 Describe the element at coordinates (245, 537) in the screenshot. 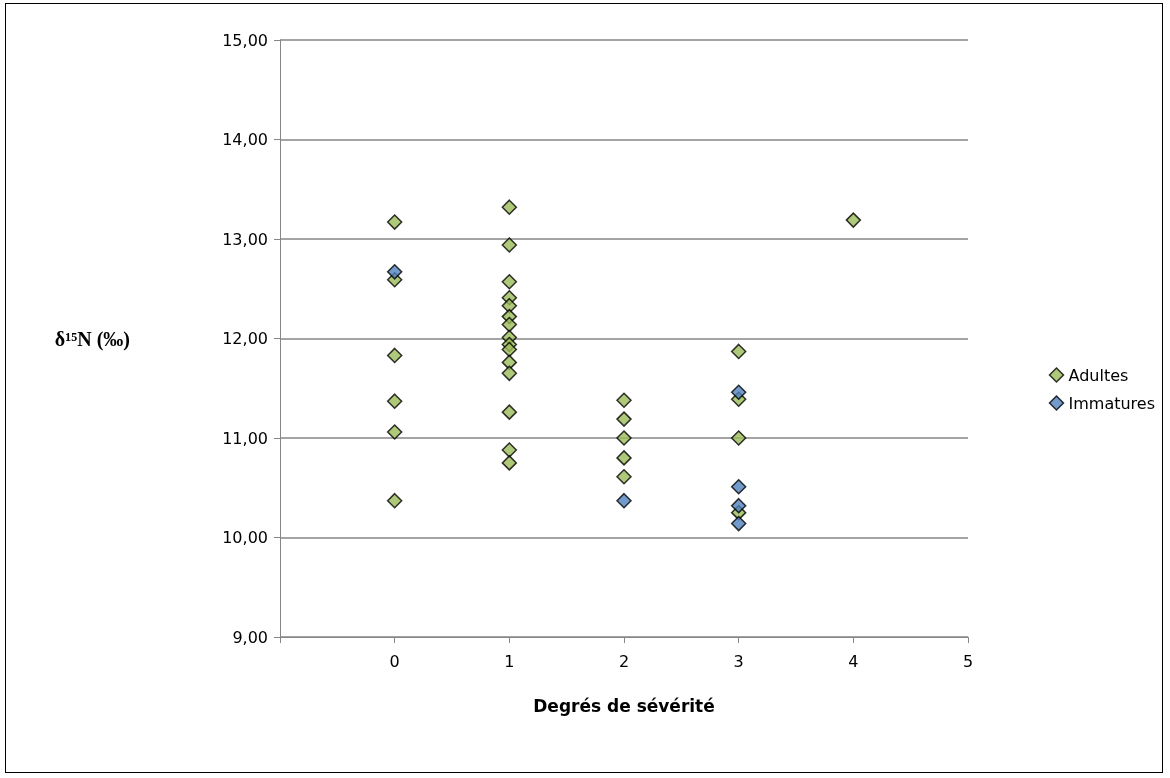

I see `y-tick-label: 10,00` at that location.